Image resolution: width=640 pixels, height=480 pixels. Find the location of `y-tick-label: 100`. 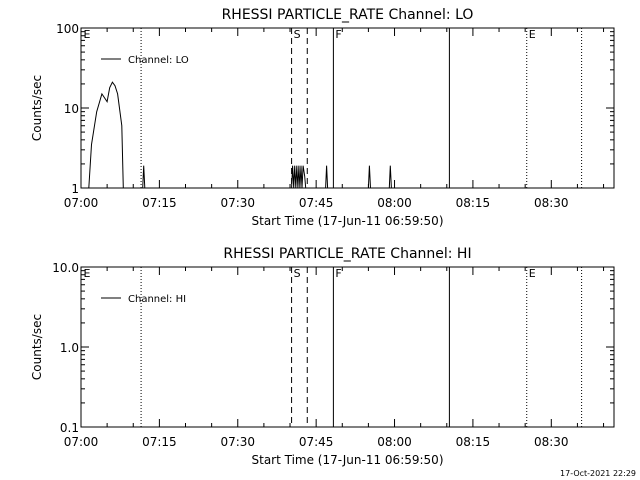

y-tick-label: 100 is located at coordinates (67, 29).